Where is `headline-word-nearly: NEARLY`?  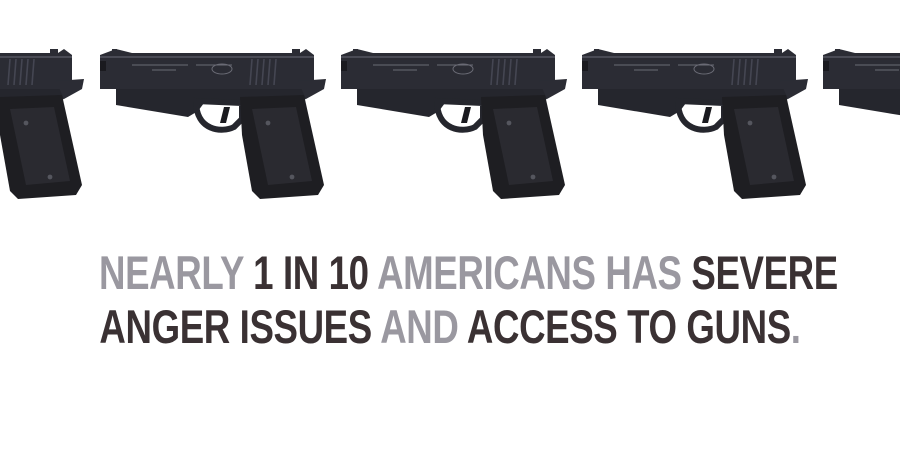 headline-word-nearly: NEARLY is located at coordinates (176, 272).